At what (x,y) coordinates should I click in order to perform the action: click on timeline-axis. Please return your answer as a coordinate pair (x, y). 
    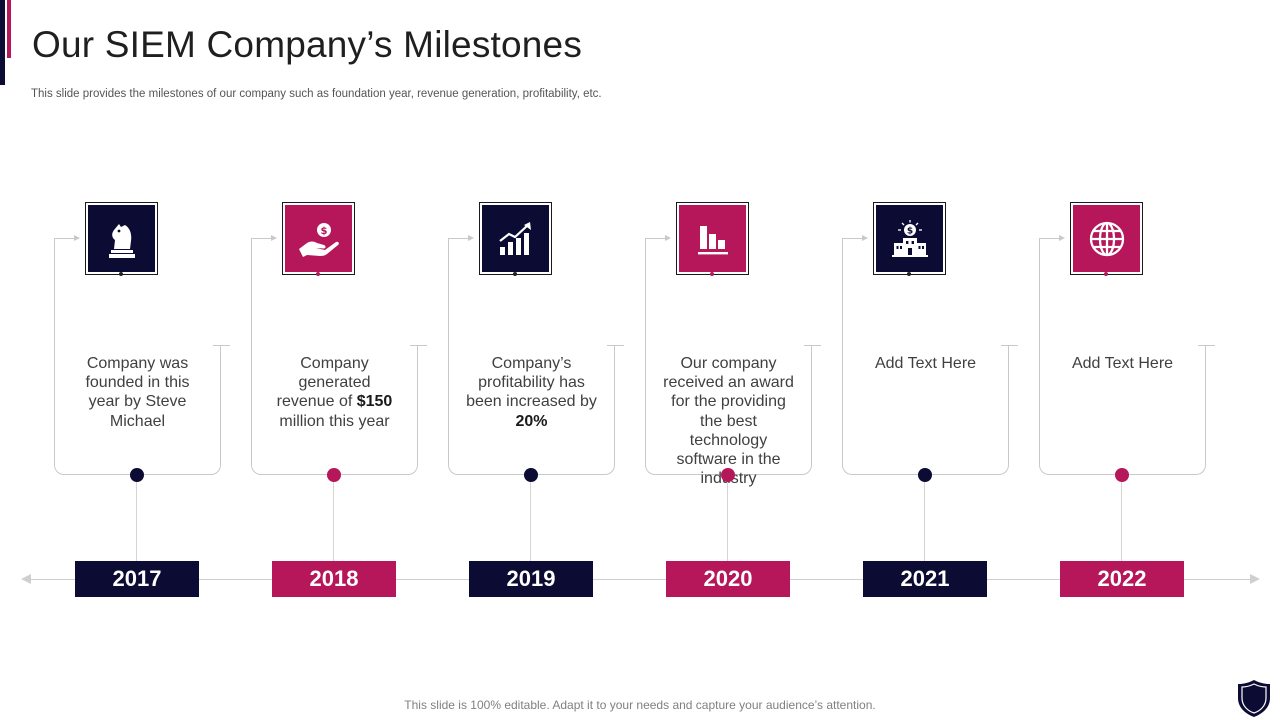
    Looking at the image, I should click on (640, 579).